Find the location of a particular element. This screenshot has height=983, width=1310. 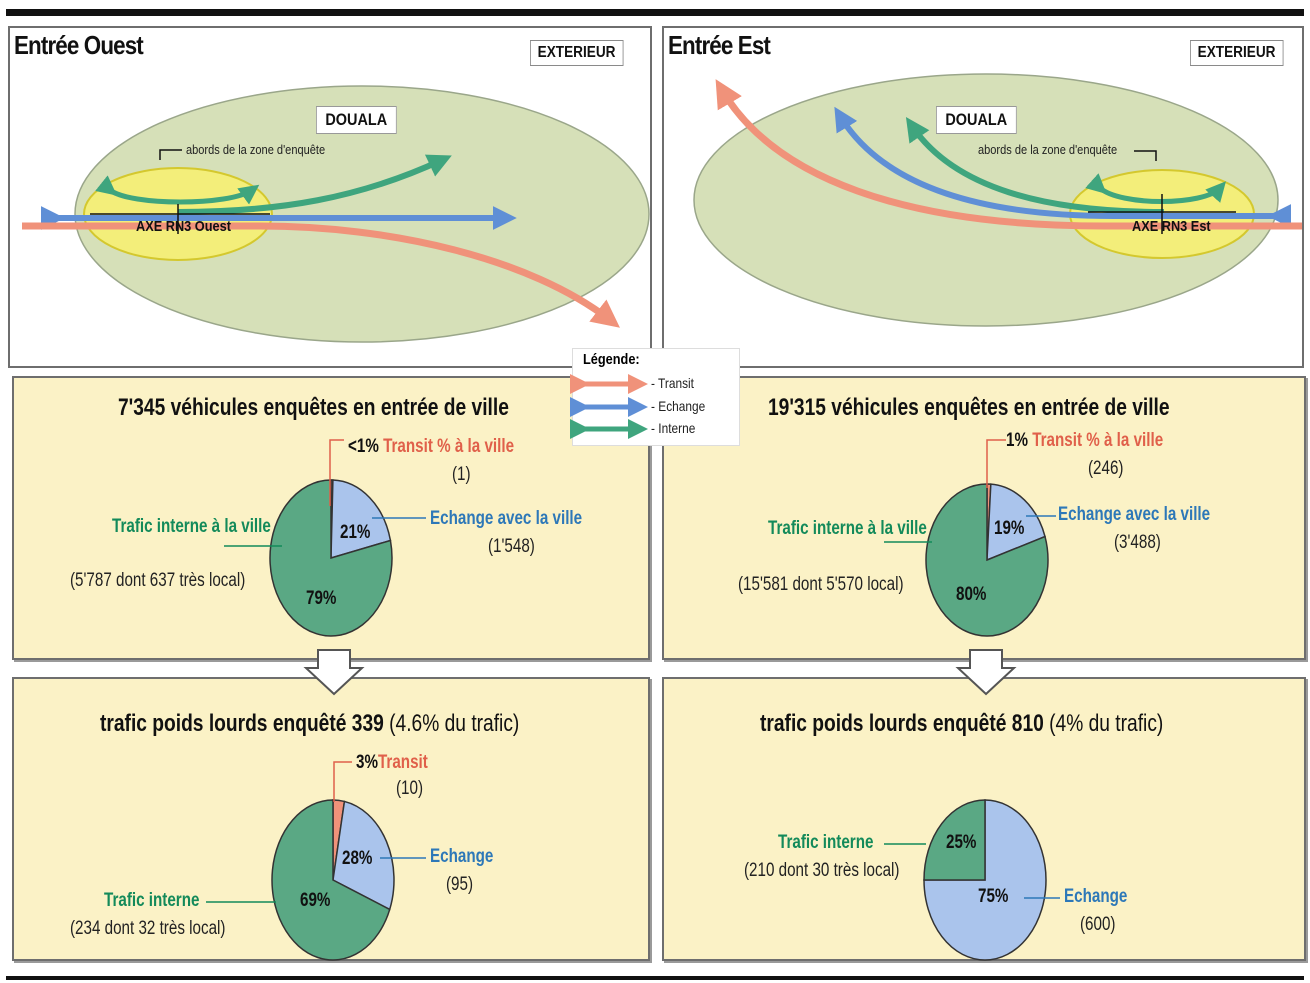

panel-title: Entrée Est is located at coordinates (719, 45).